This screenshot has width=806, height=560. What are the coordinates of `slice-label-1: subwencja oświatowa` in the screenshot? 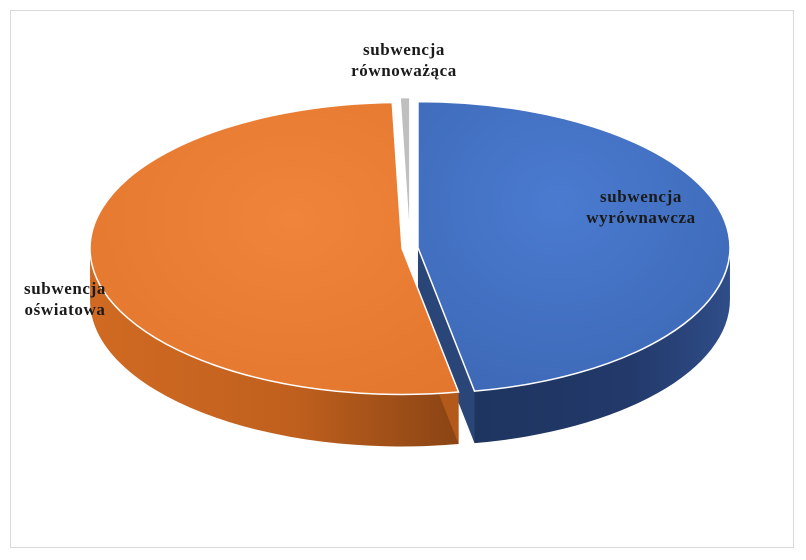 It's located at (65, 299).